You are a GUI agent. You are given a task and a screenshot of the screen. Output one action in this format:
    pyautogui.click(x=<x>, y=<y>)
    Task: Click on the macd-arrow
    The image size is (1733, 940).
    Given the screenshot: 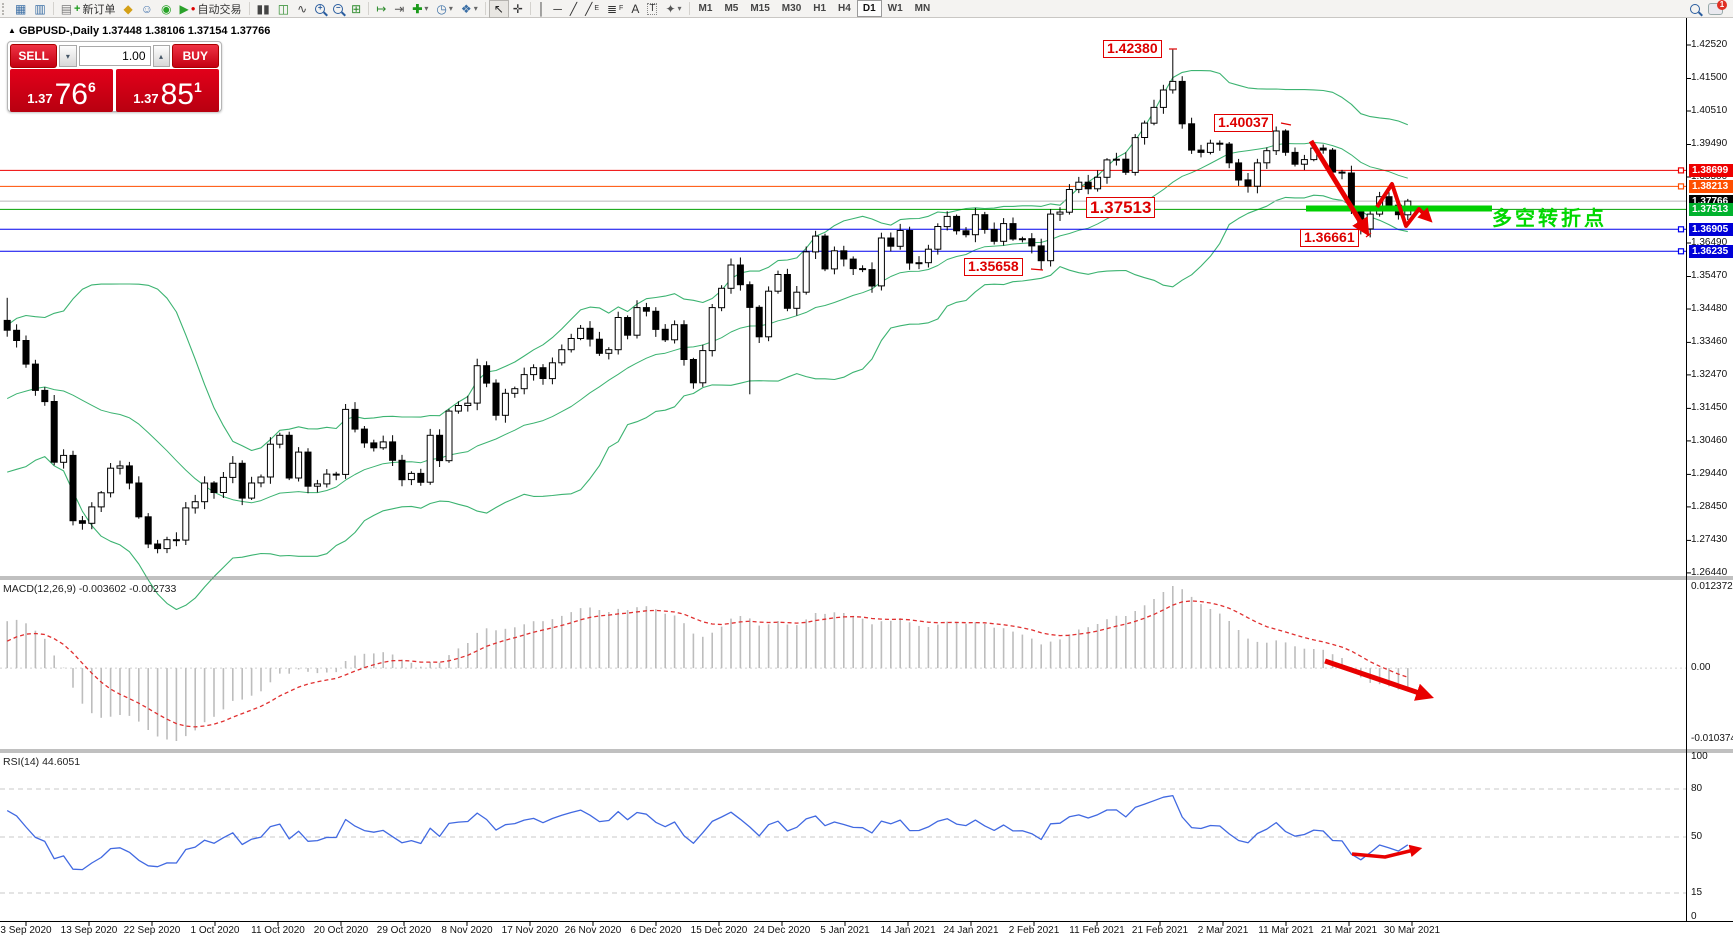 What is the action you would take?
    pyautogui.click(x=1379, y=679)
    